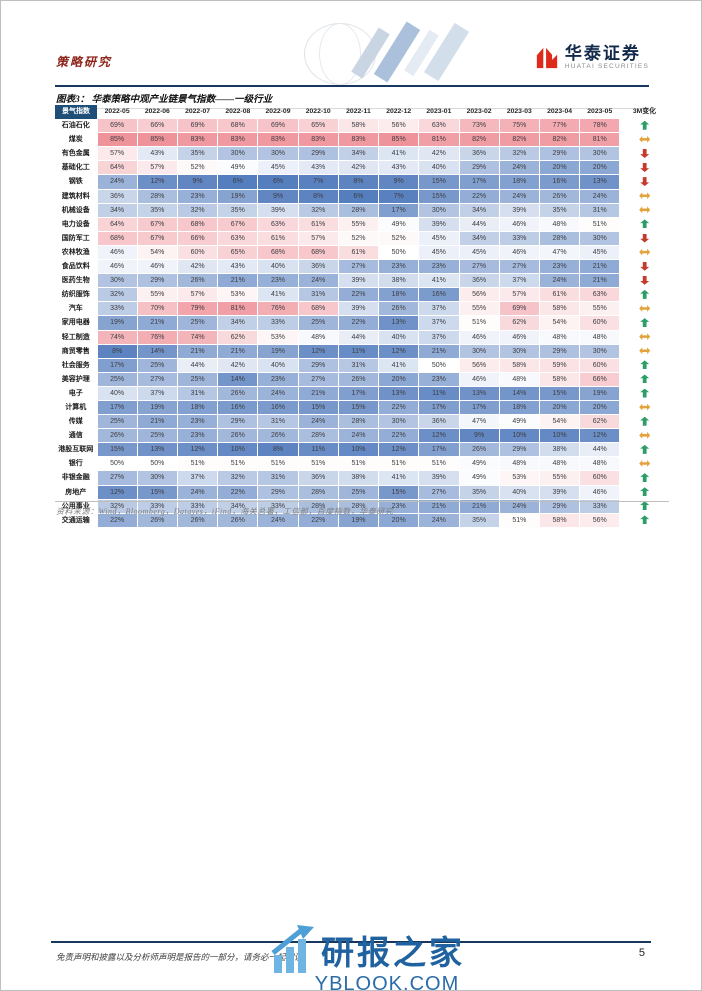  I want to click on heat-cell: 67%, so click(157, 238).